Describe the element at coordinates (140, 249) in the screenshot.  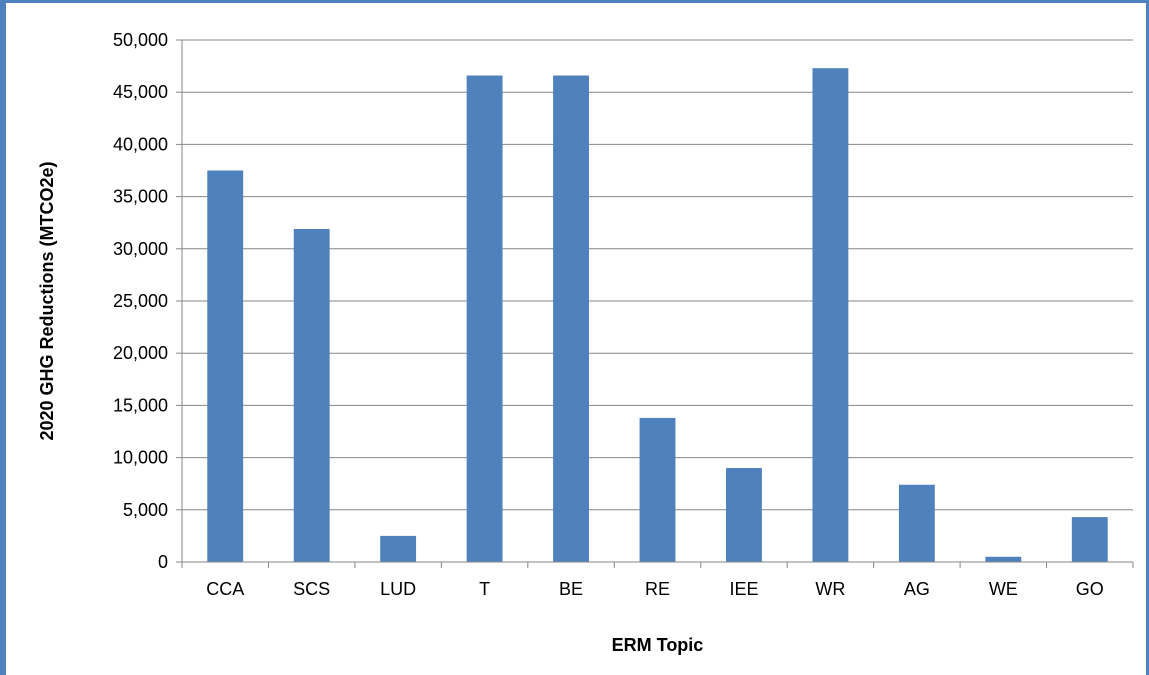
I see `y-tick-label: 30,000` at that location.